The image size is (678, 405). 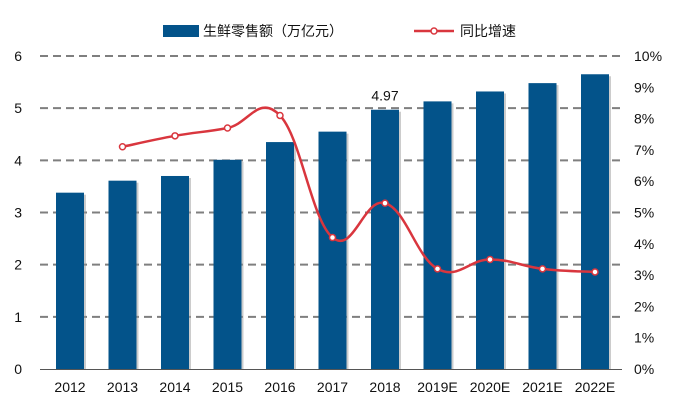 What do you see at coordinates (18, 56) in the screenshot?
I see `left-tick-label: 6` at bounding box center [18, 56].